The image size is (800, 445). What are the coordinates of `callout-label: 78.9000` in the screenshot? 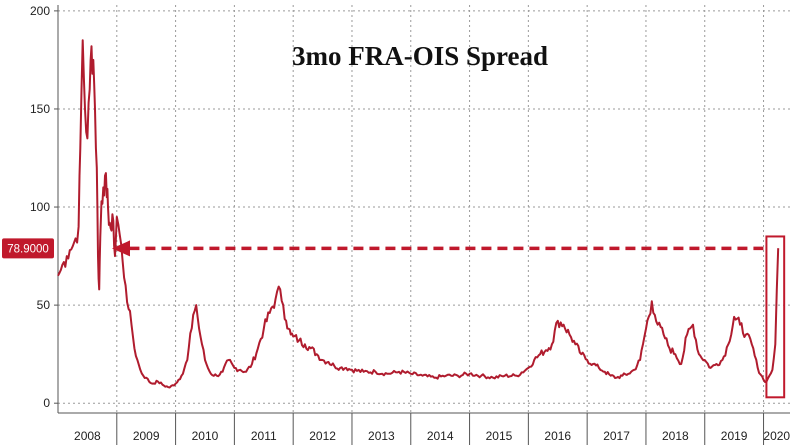 It's located at (28, 249).